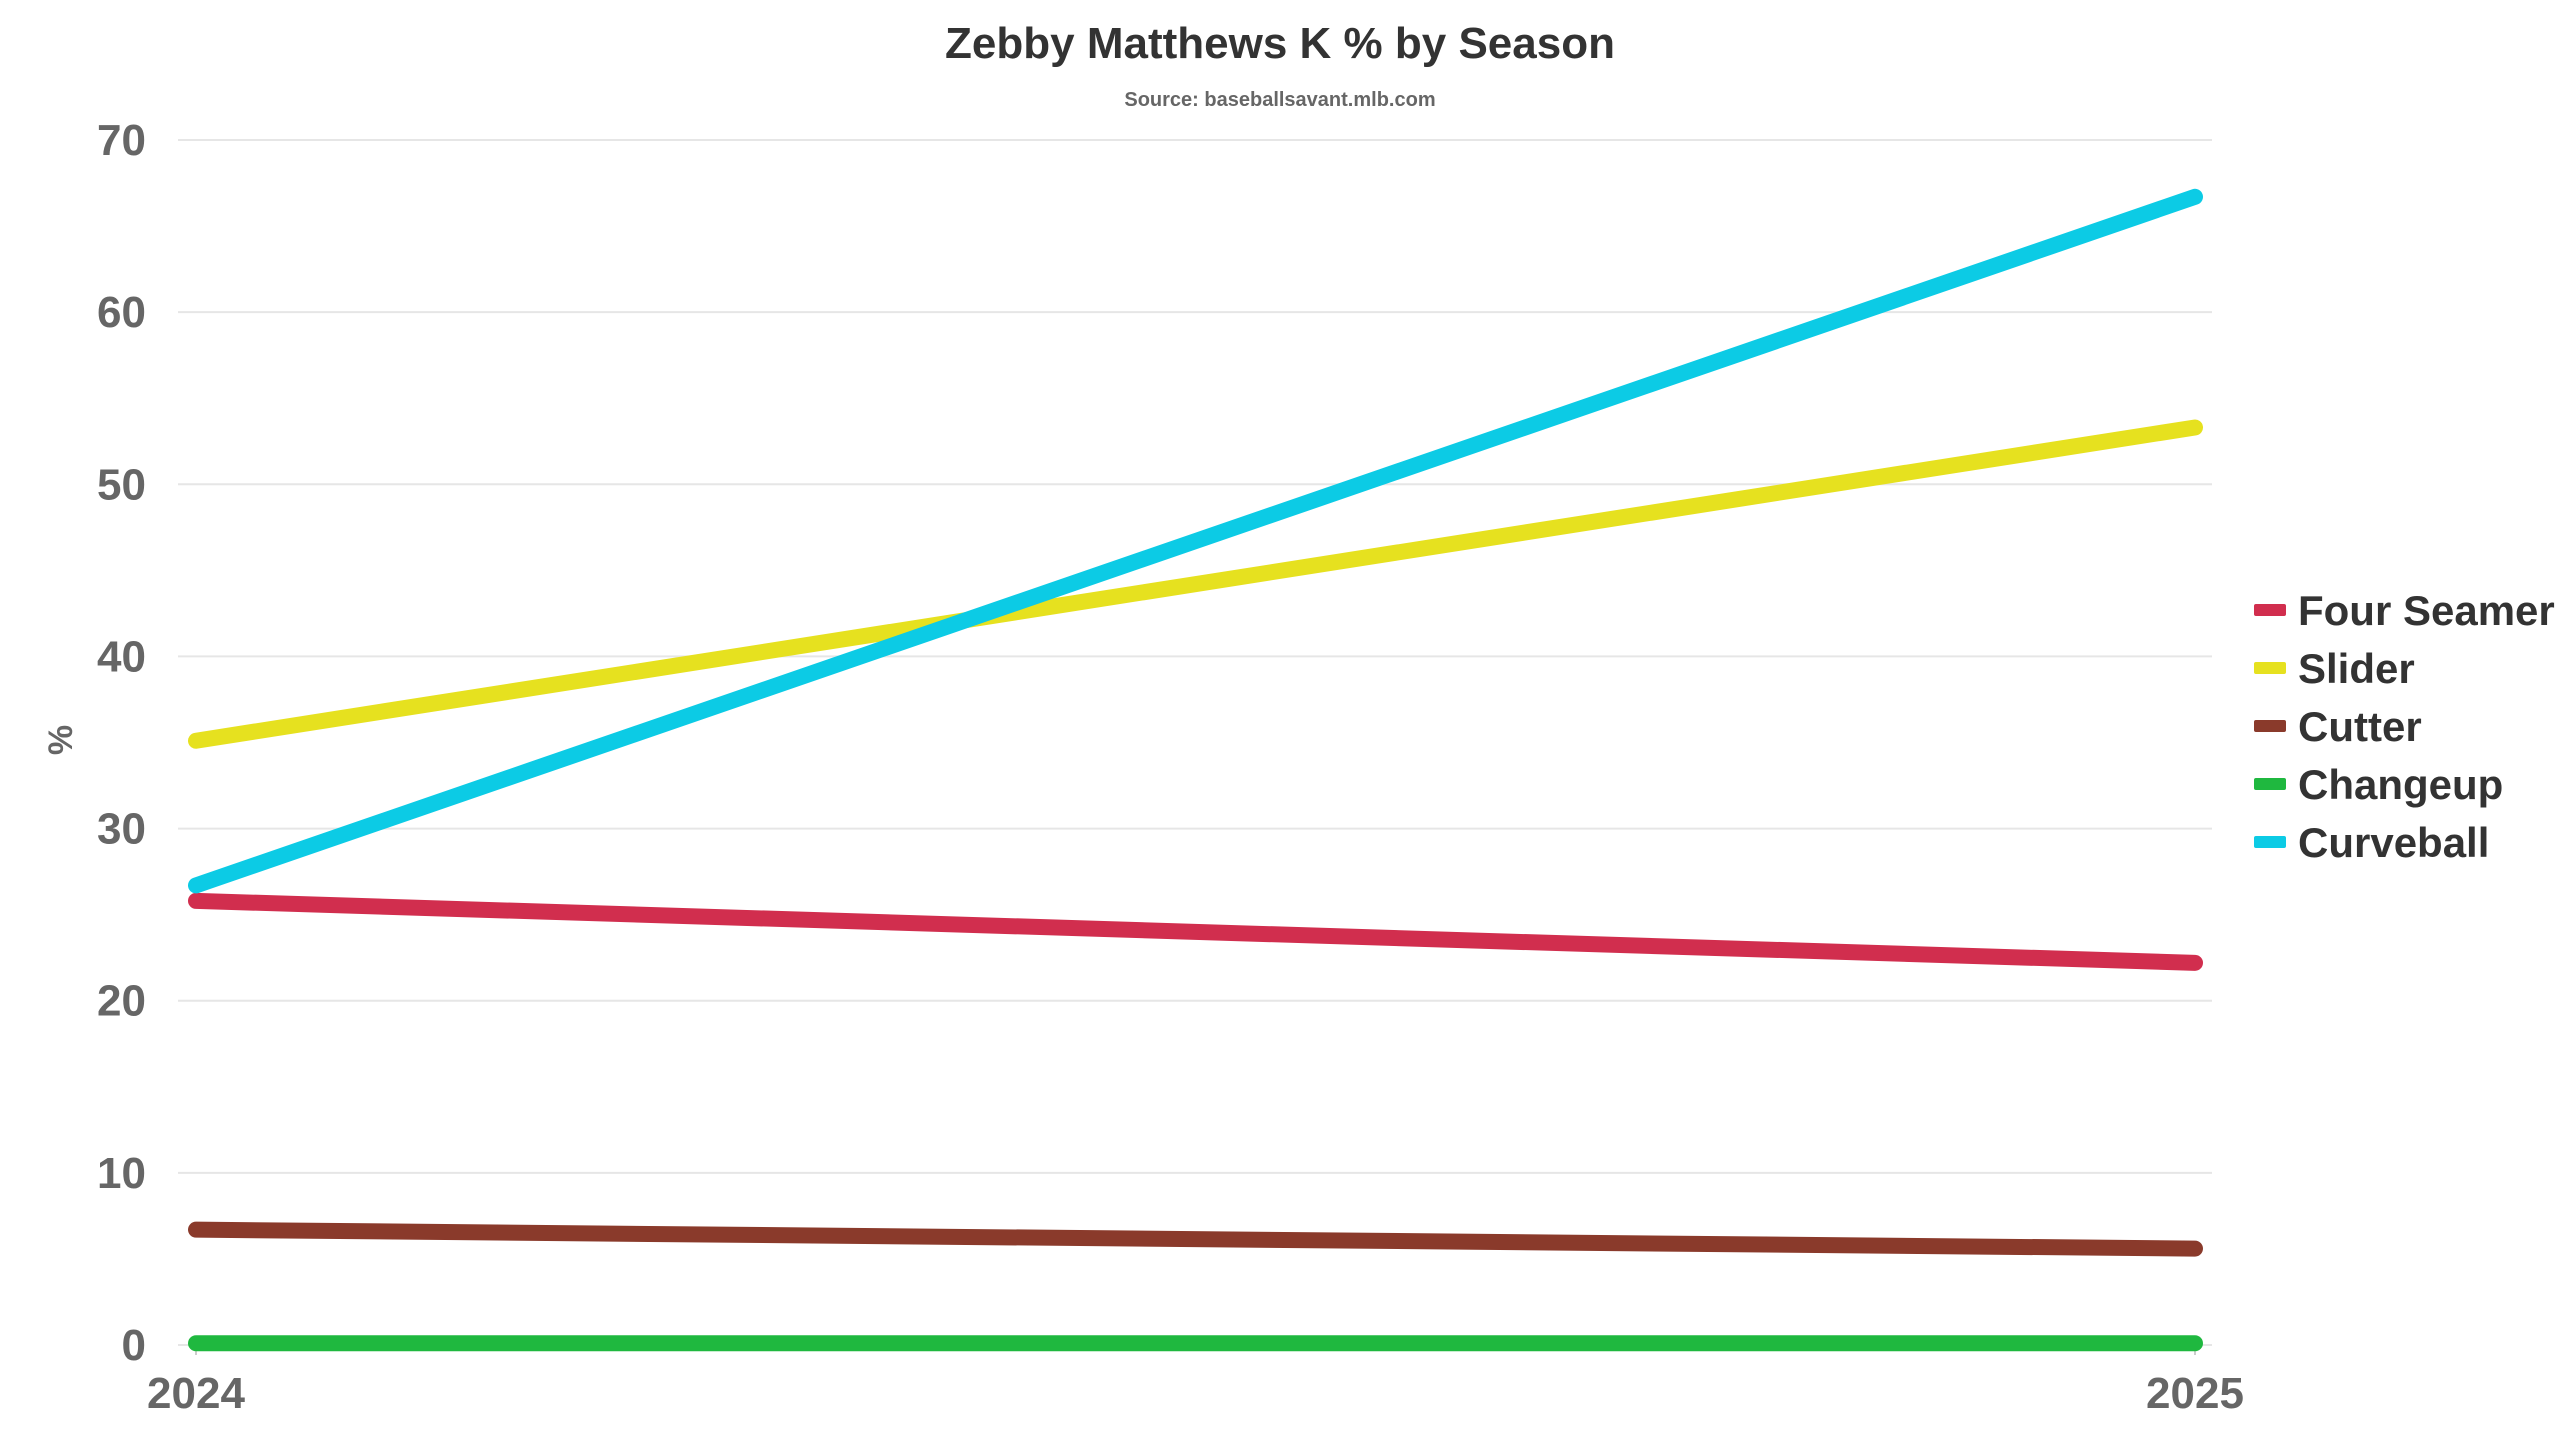 The image size is (2560, 1440). I want to click on series-line-cutter, so click(1195, 1239).